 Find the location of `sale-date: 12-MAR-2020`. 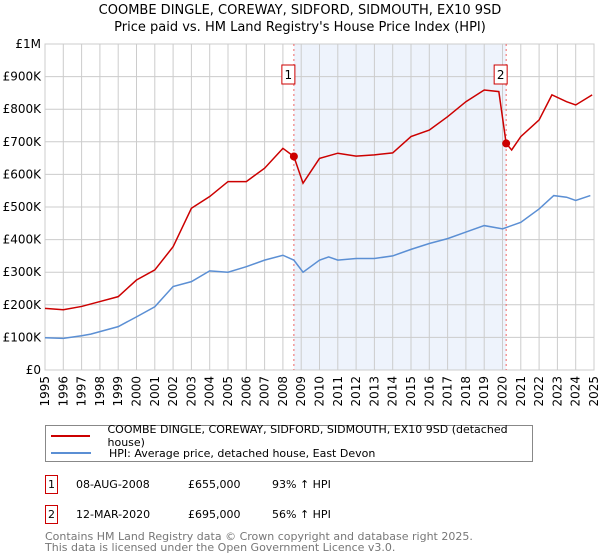

sale-date: 12-MAR-2020 is located at coordinates (113, 514).